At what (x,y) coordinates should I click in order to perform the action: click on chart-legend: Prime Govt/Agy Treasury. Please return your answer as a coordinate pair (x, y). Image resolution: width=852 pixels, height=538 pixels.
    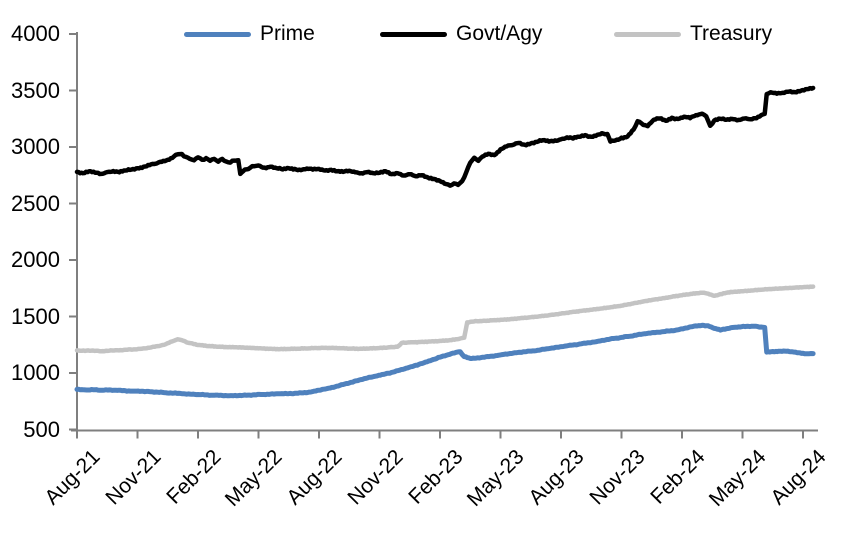
    Looking at the image, I should click on (426, 28).